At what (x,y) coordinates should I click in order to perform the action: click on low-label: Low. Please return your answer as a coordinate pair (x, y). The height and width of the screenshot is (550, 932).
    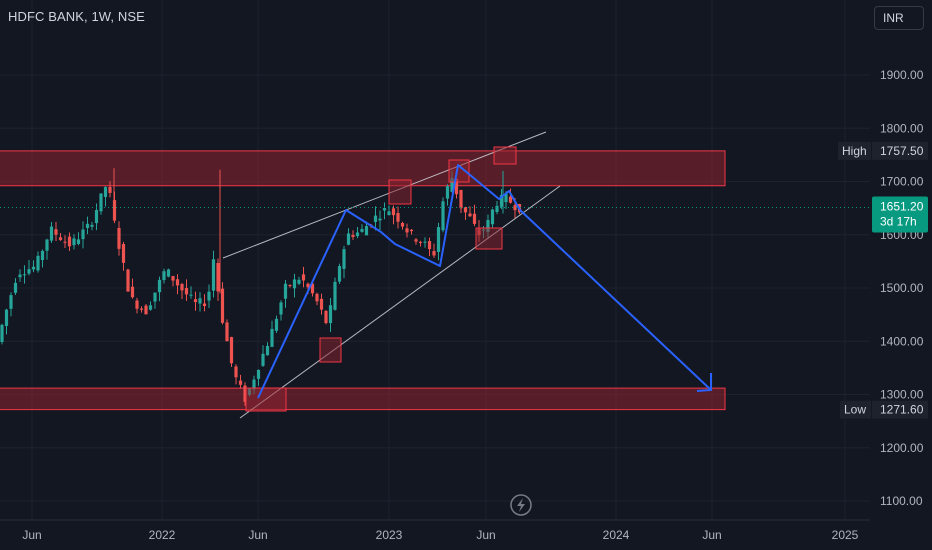
    Looking at the image, I should click on (855, 410).